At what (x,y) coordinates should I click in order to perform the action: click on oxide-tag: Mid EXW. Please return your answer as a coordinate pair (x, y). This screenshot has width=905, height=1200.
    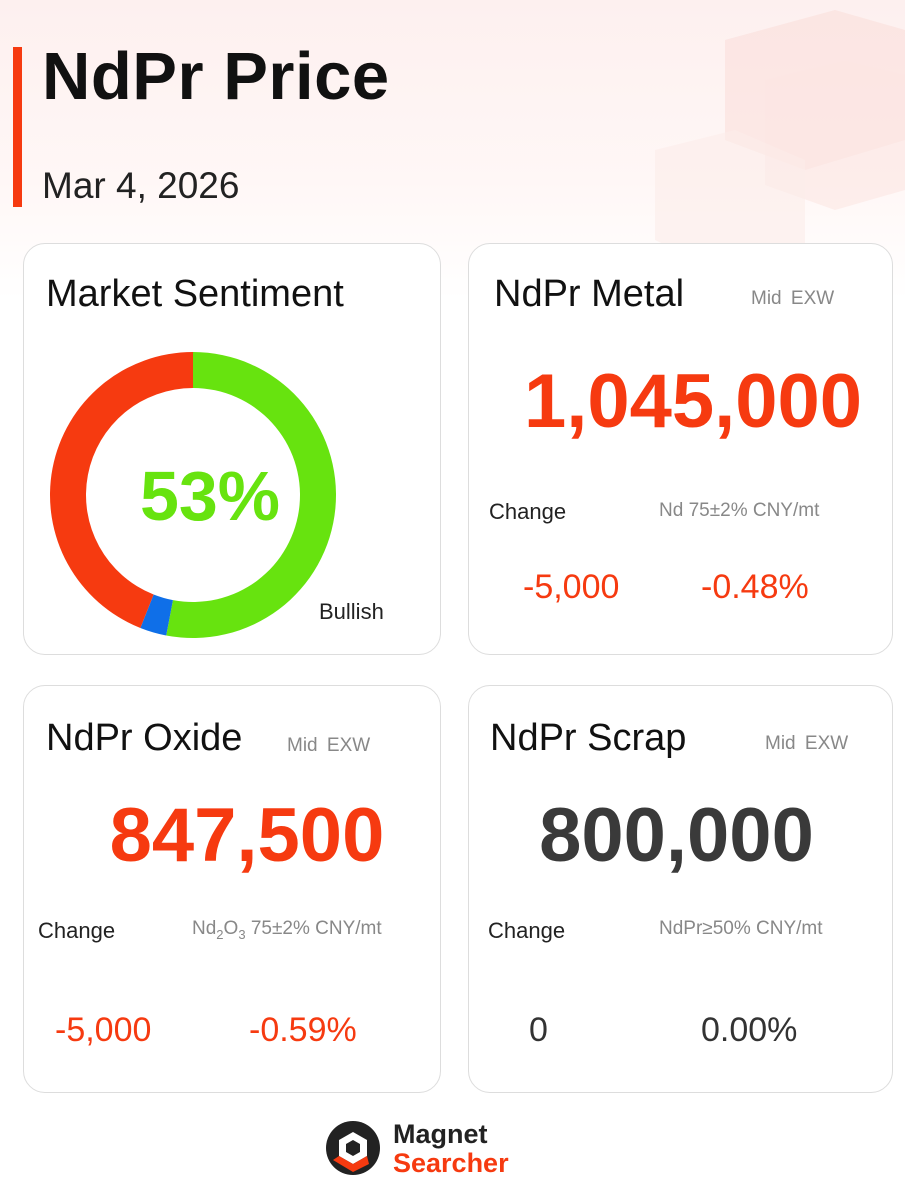
    Looking at the image, I should click on (329, 745).